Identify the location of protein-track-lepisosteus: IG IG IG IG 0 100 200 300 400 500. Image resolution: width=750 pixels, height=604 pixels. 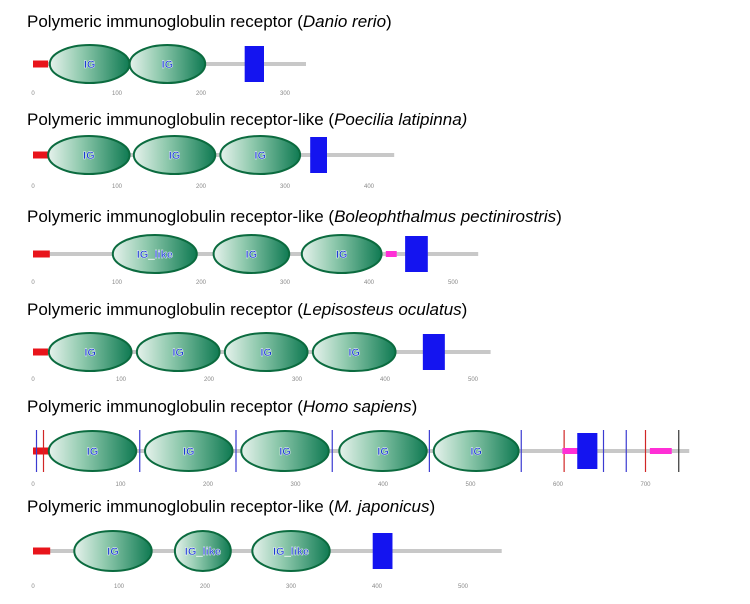
(261, 357).